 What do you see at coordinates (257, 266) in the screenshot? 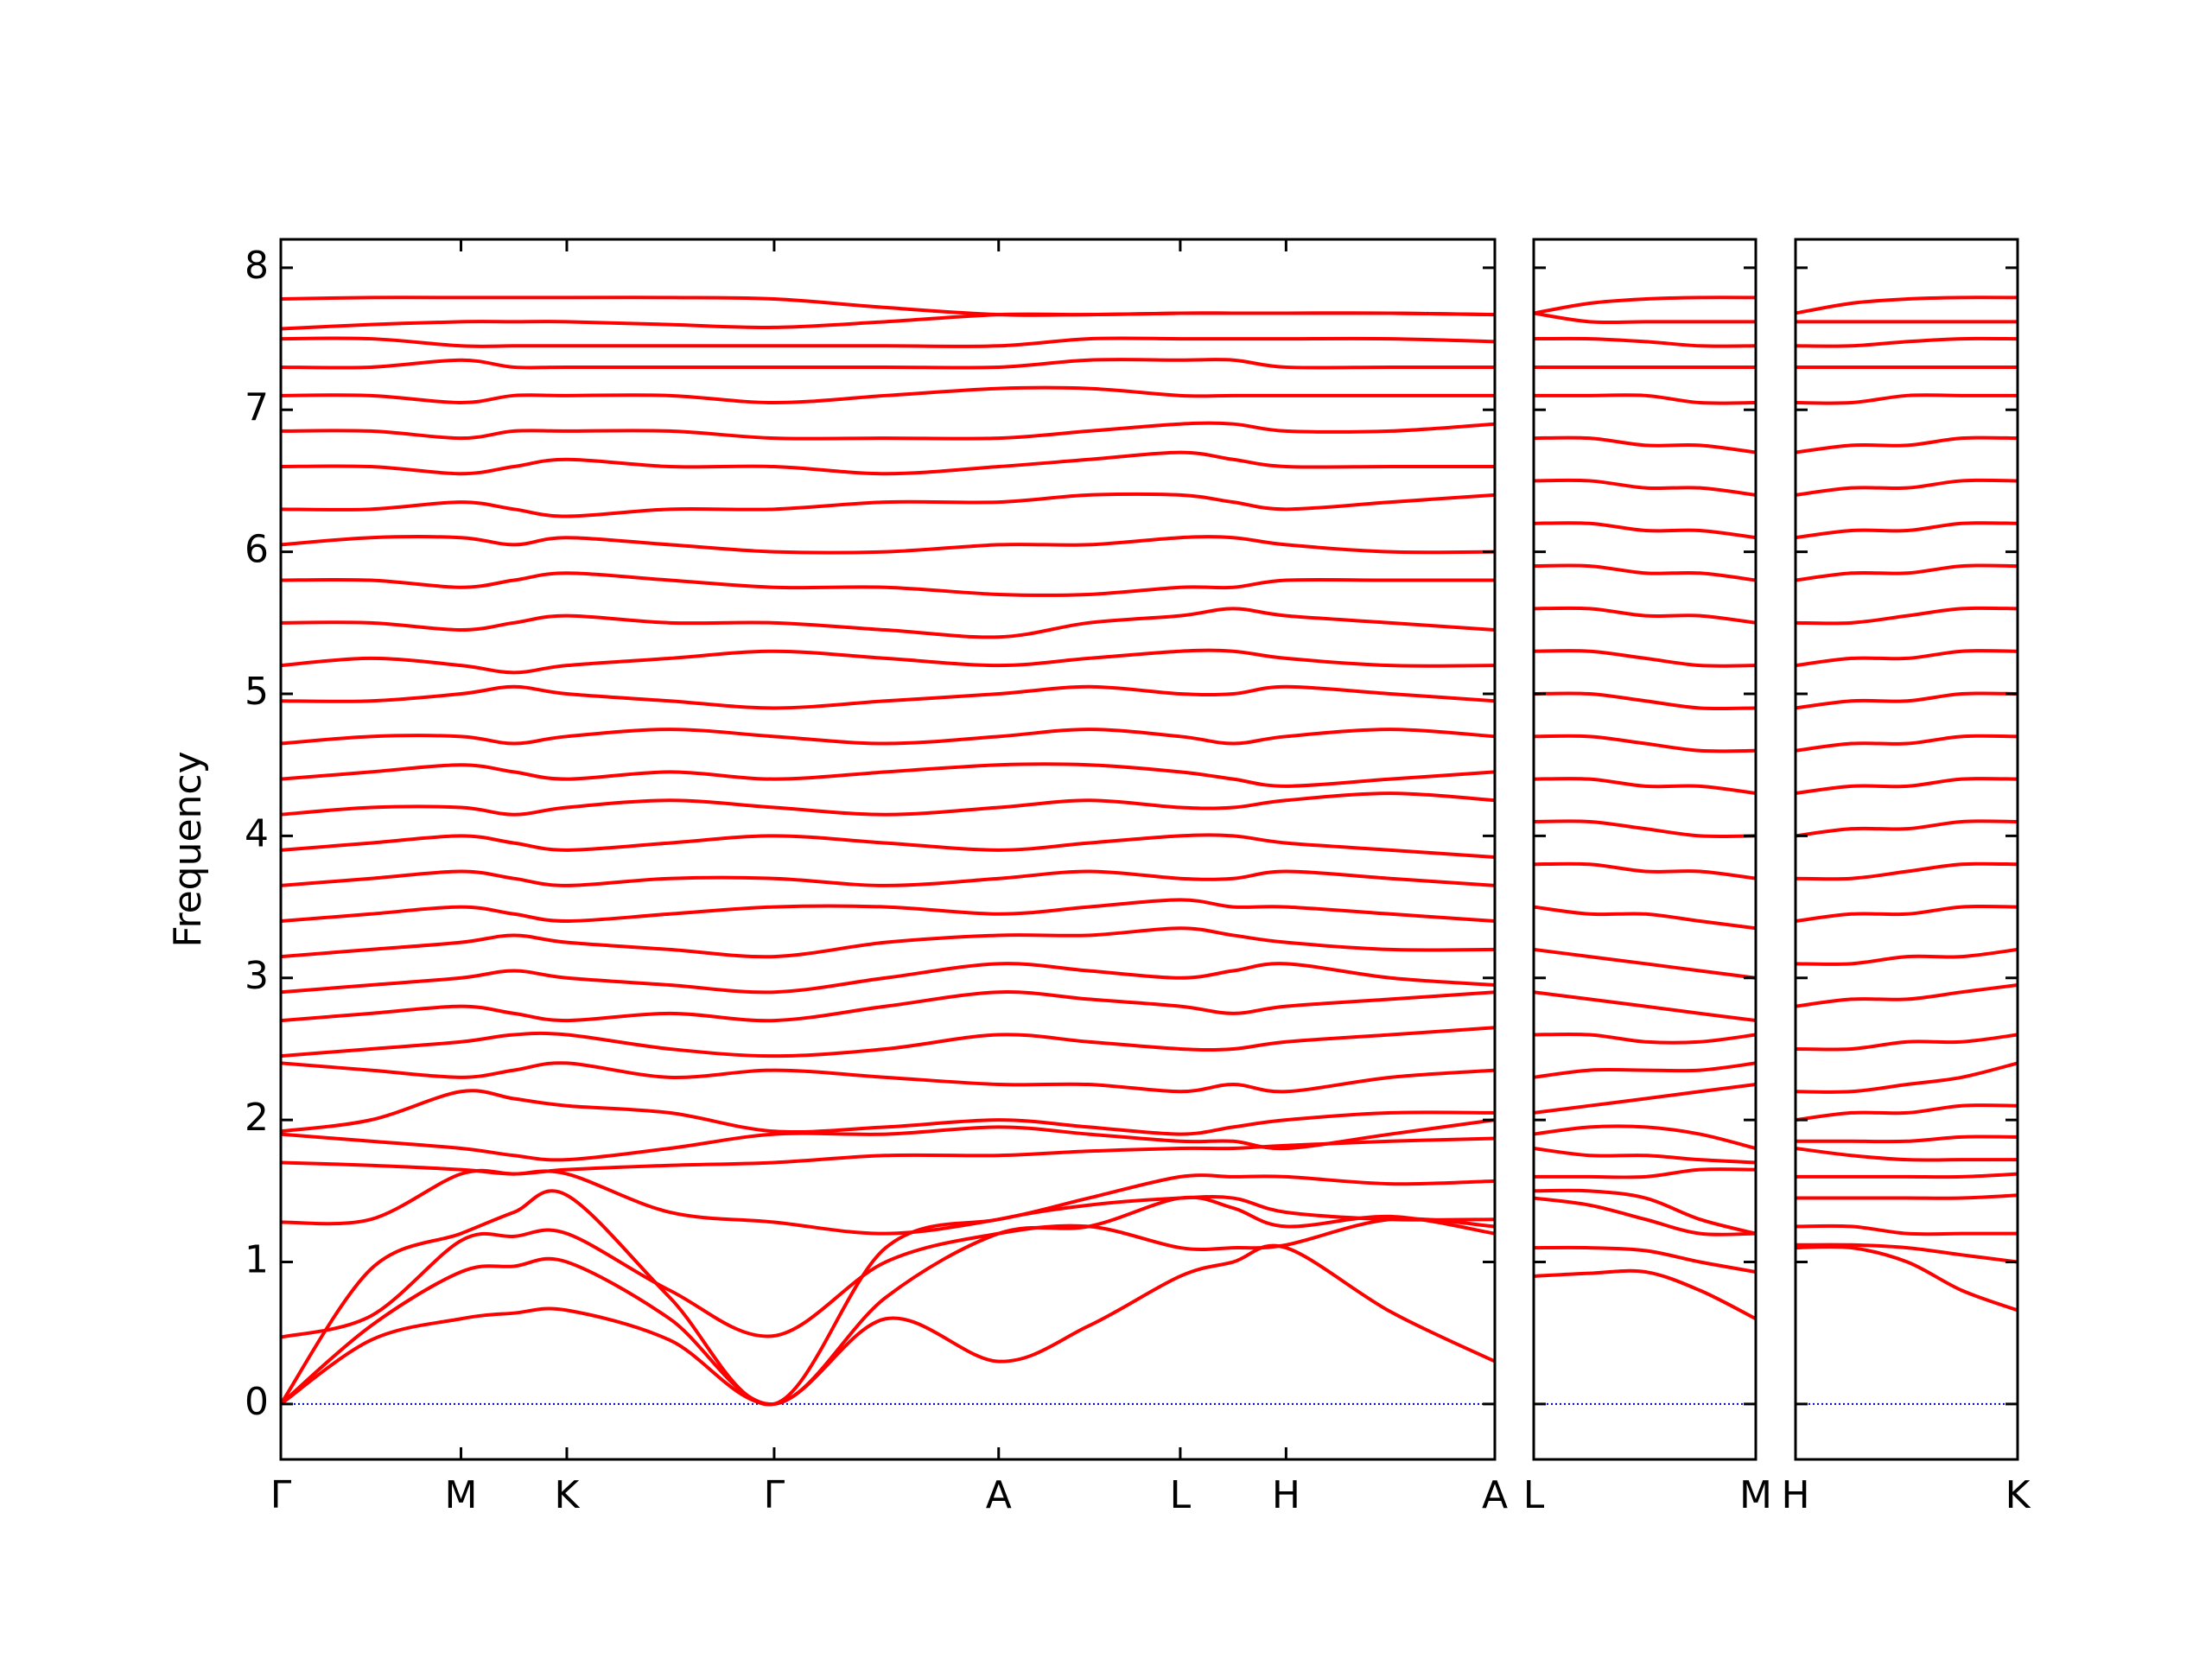
I see `y-tick-label: 8` at bounding box center [257, 266].